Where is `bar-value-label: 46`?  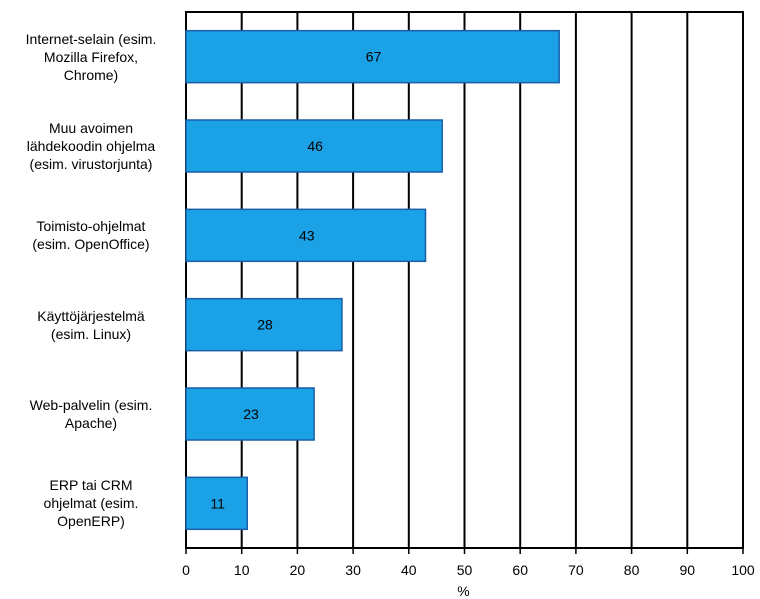 bar-value-label: 46 is located at coordinates (315, 146).